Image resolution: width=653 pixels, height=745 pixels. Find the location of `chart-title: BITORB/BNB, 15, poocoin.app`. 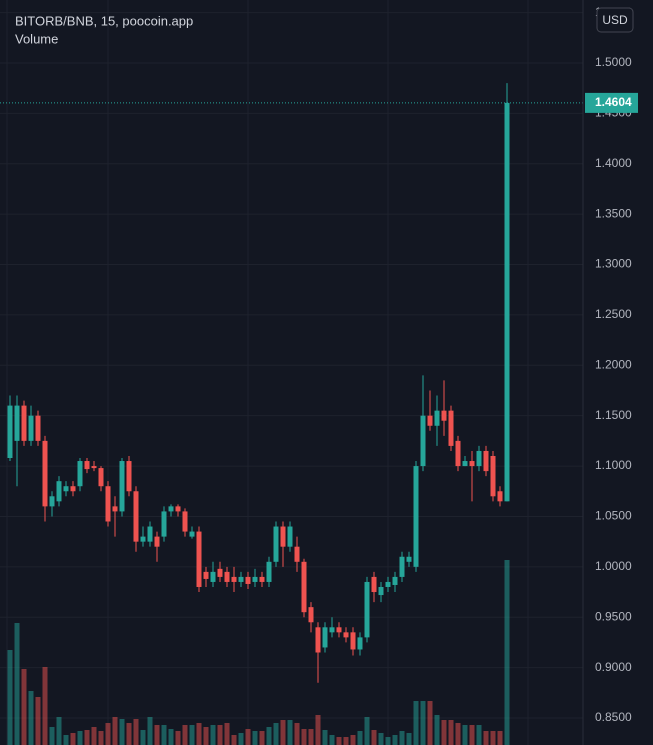

chart-title: BITORB/BNB, 15, poocoin.app is located at coordinates (104, 20).